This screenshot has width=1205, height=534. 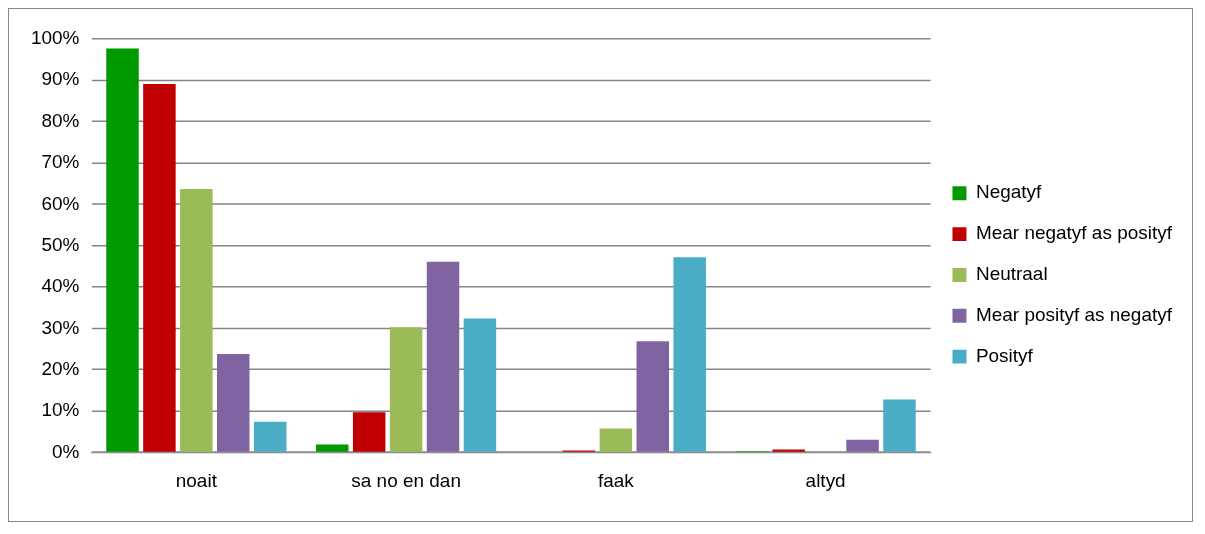 What do you see at coordinates (60, 203) in the screenshot?
I see `y-tick-label: 60%` at bounding box center [60, 203].